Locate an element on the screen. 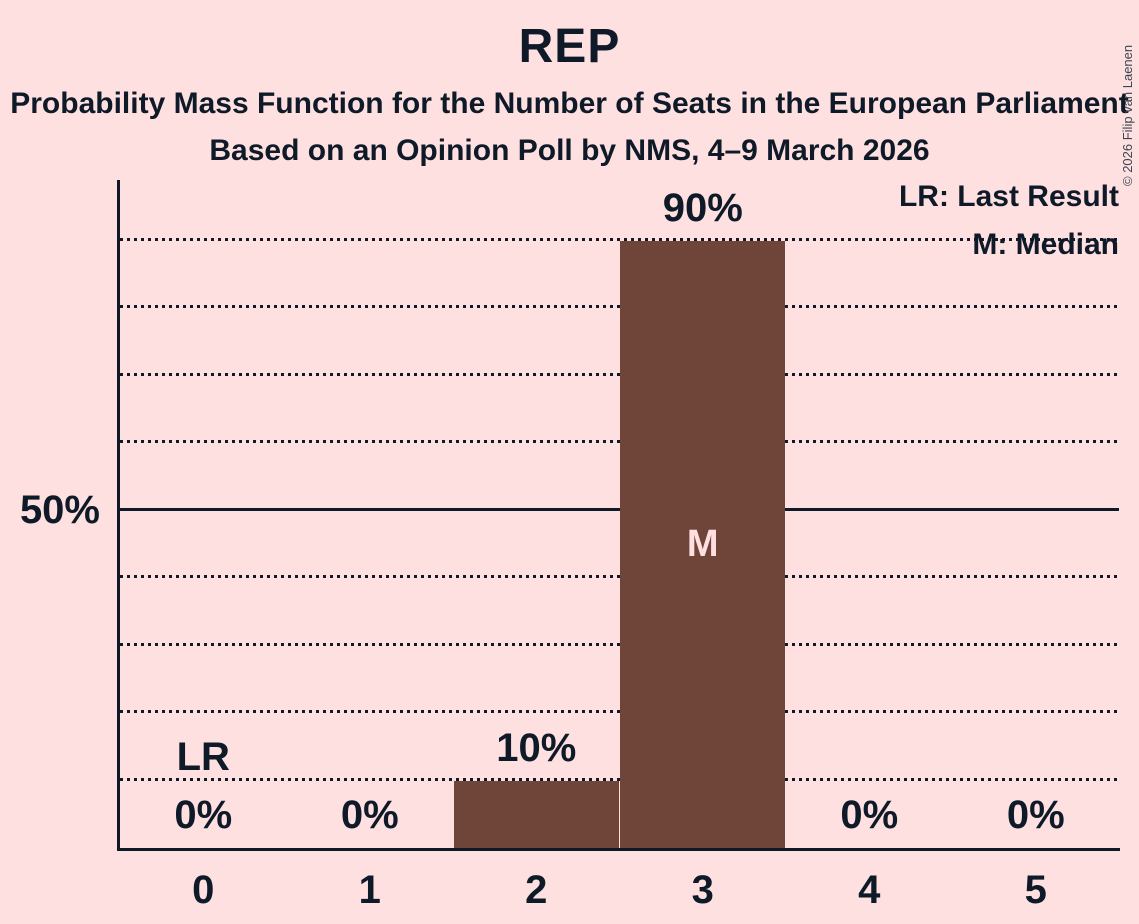 The height and width of the screenshot is (924, 1139). value-label-seats-2: 10% is located at coordinates (536, 747).